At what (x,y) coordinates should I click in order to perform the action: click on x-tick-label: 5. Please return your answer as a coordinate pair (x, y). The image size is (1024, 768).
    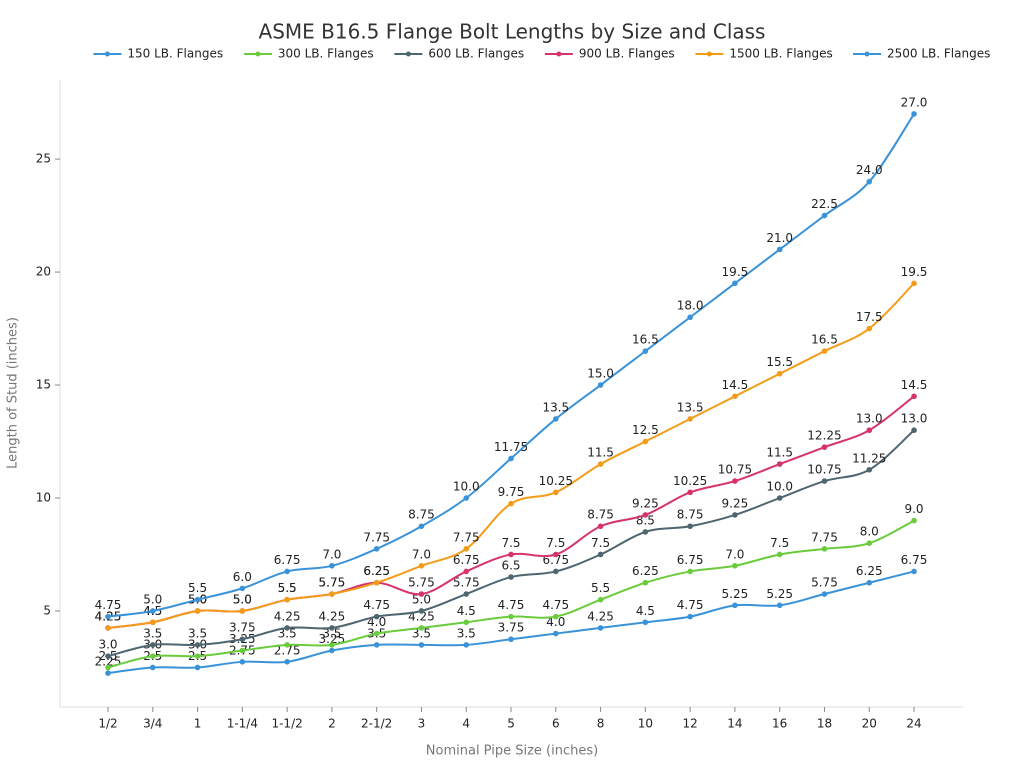
    Looking at the image, I should click on (511, 724).